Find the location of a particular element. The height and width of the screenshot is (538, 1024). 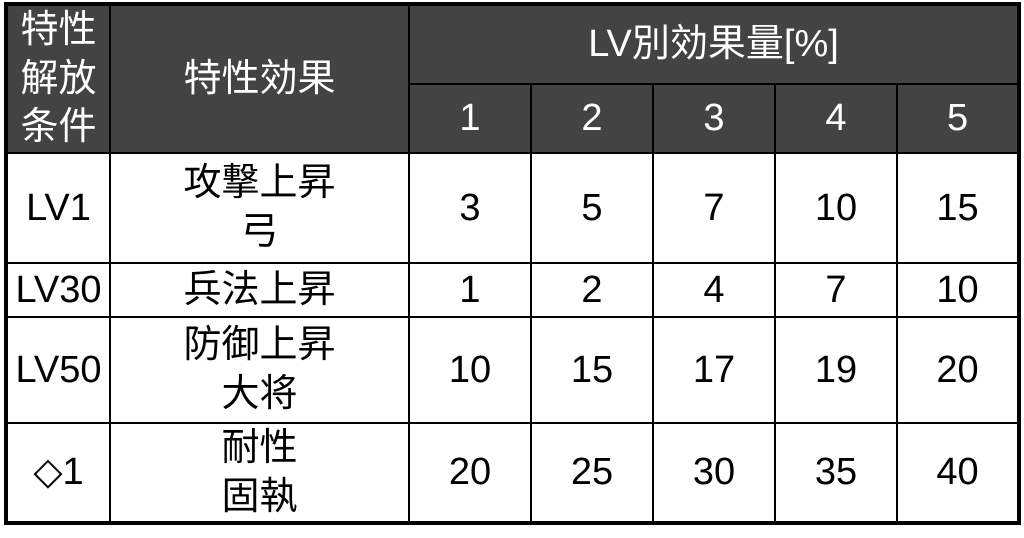

value-cell: 4 is located at coordinates (714, 289).